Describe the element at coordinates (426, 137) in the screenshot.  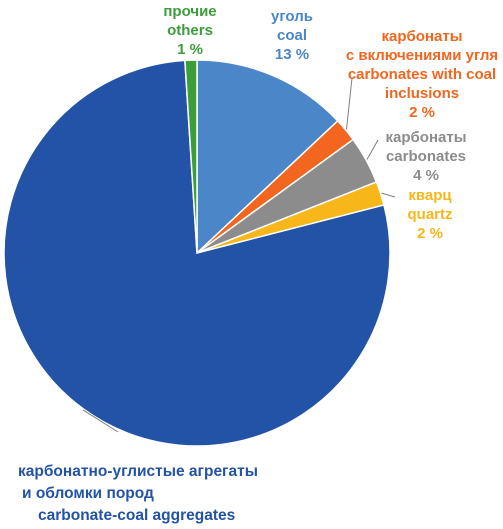
I see `label-carbonates-ru: карбонаты` at that location.